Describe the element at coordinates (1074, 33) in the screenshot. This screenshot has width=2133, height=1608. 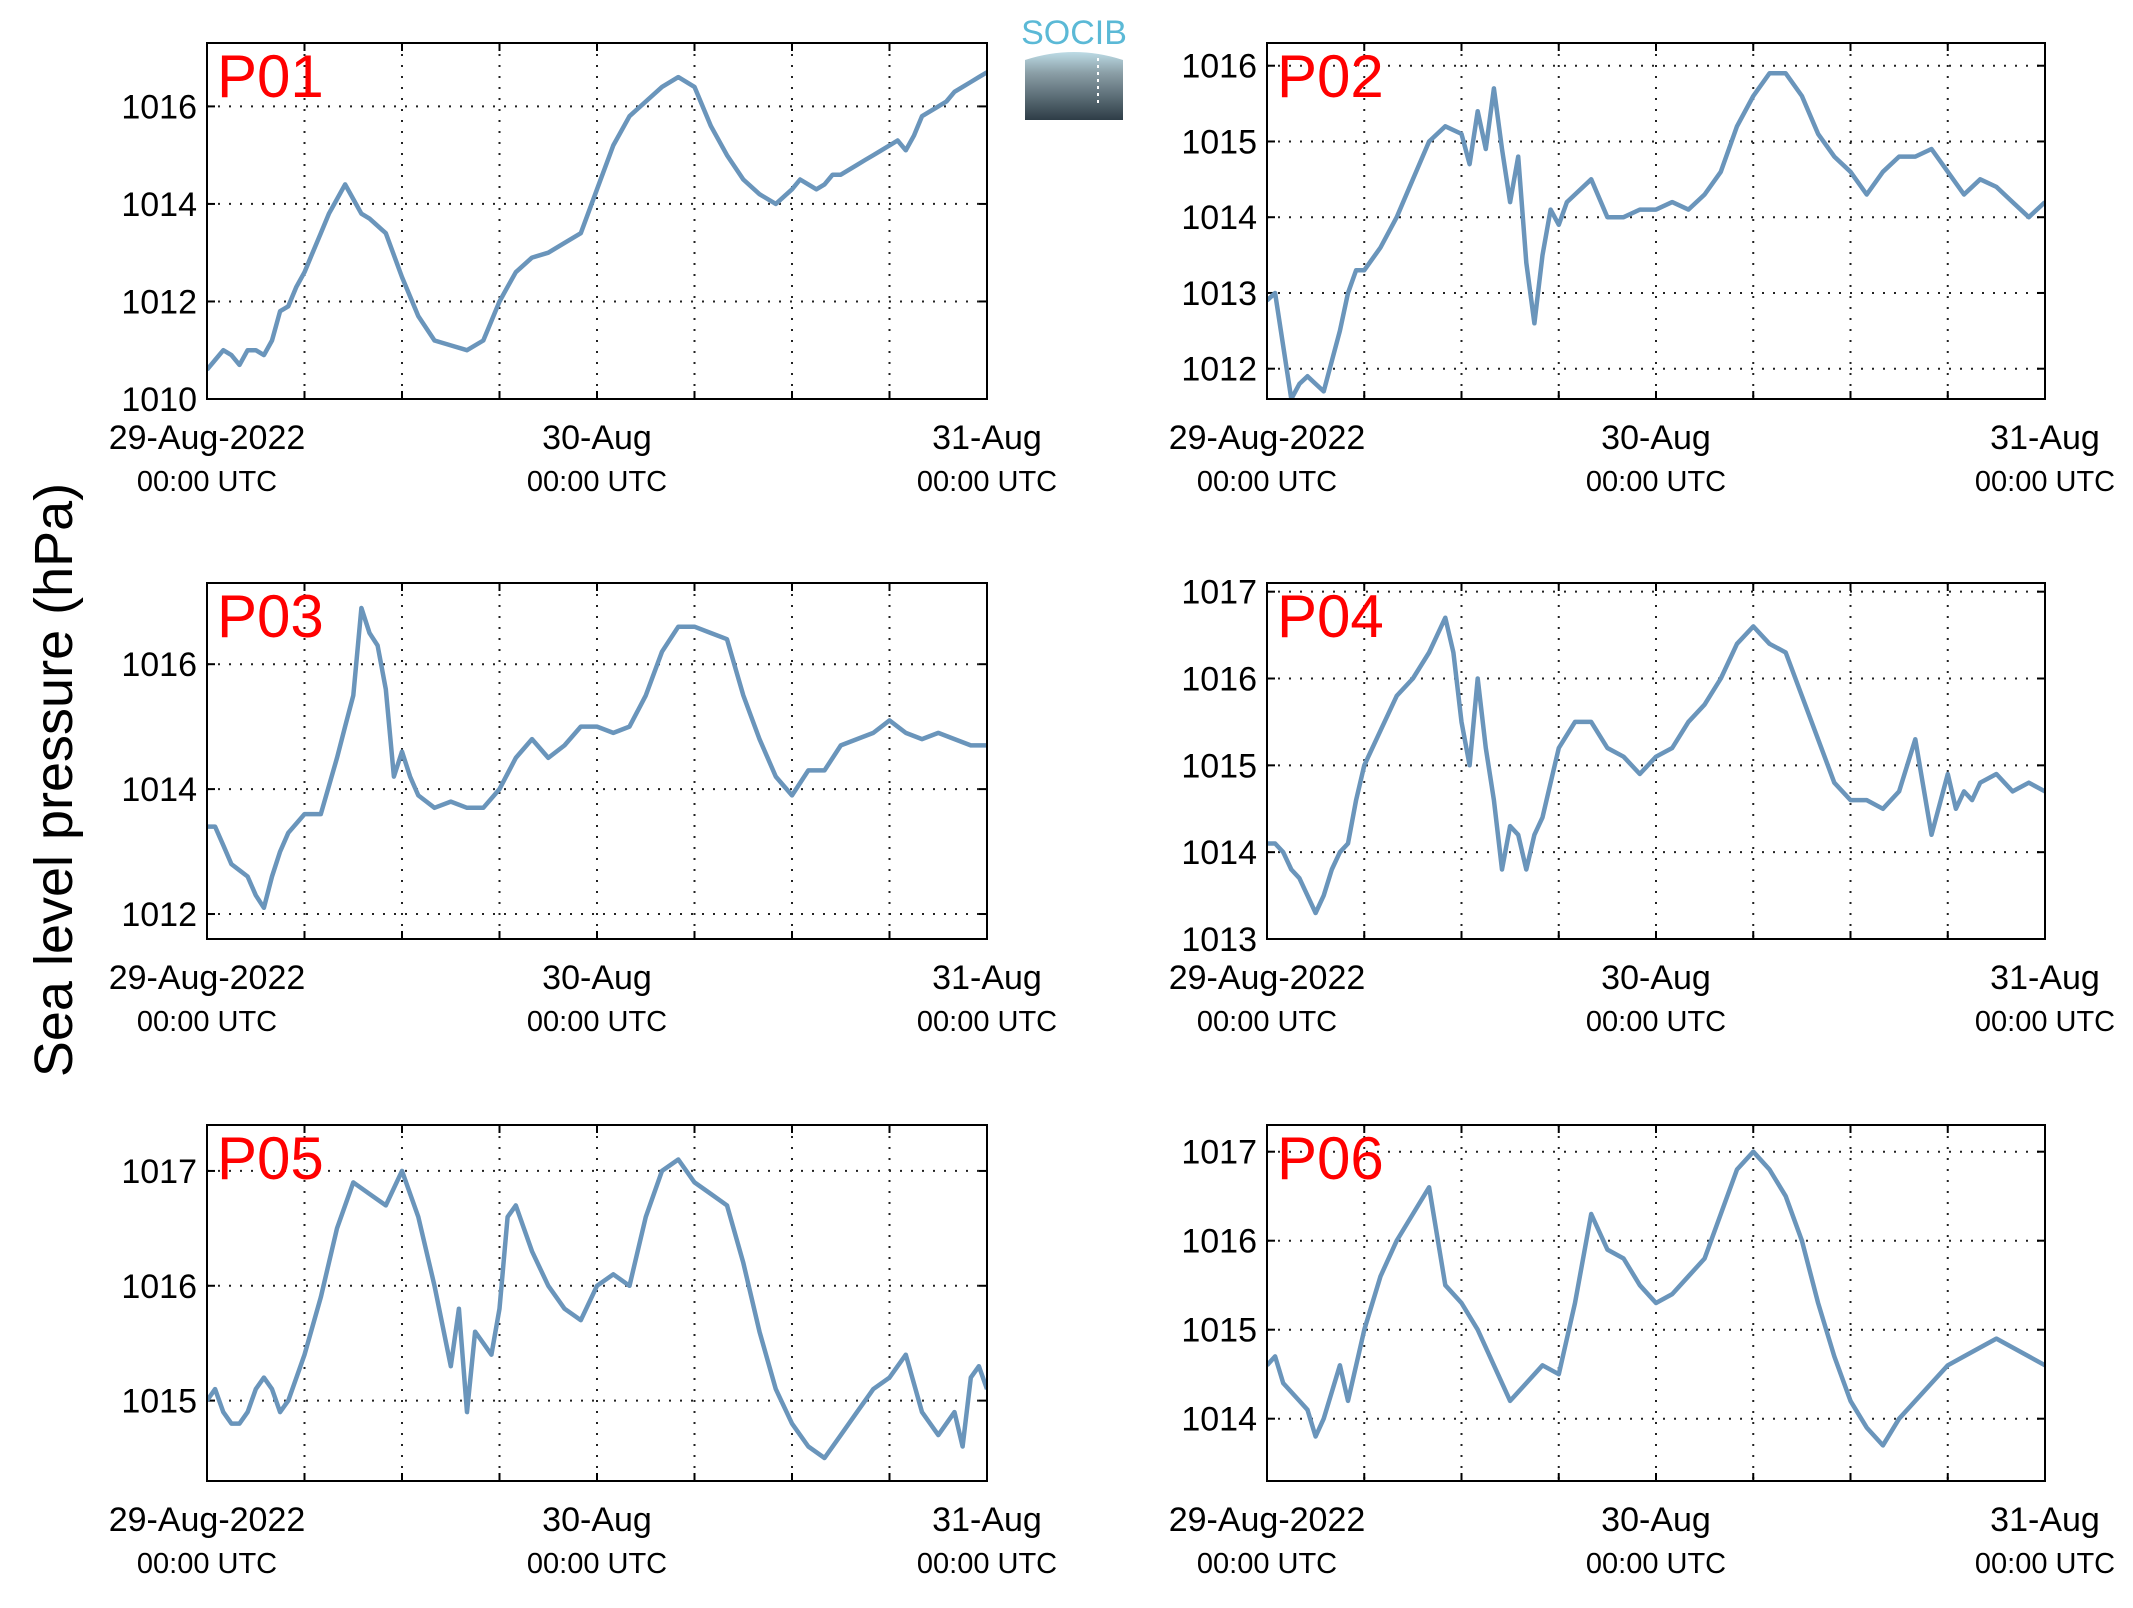
I see `logo-text: SOCIB` at that location.